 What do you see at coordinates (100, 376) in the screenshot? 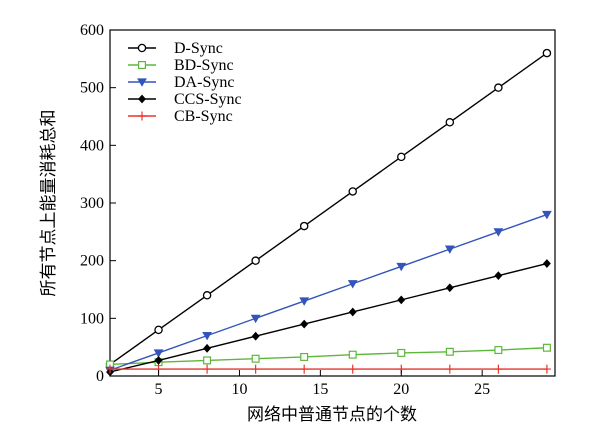
I see `y-tick-label: 0` at bounding box center [100, 376].